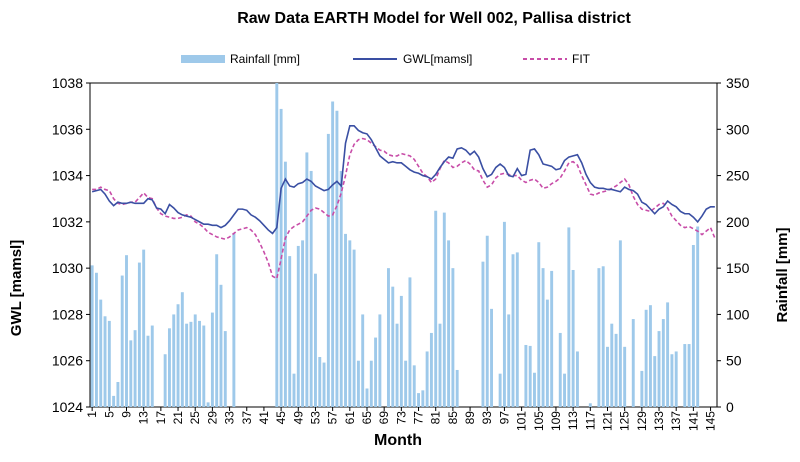  I want to click on left-tick-label: 1032, so click(67, 222).